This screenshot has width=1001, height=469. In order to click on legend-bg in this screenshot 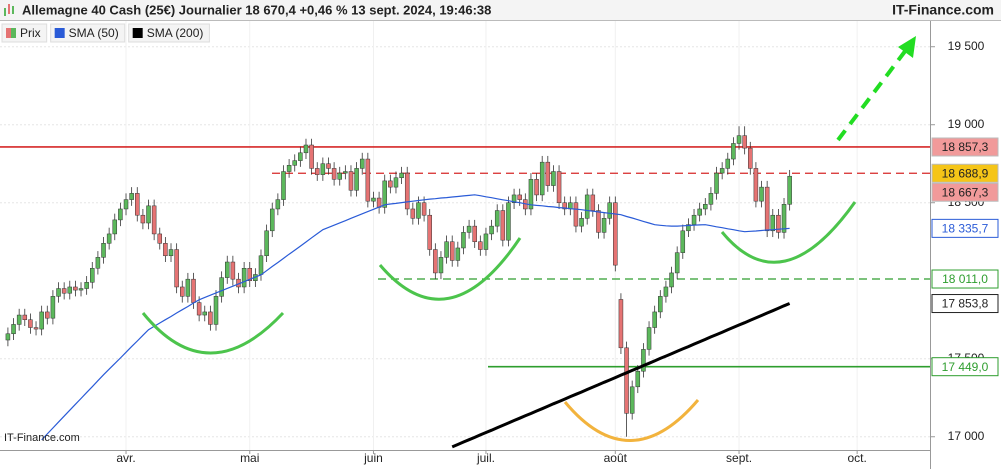, I will do `click(88, 33)`.